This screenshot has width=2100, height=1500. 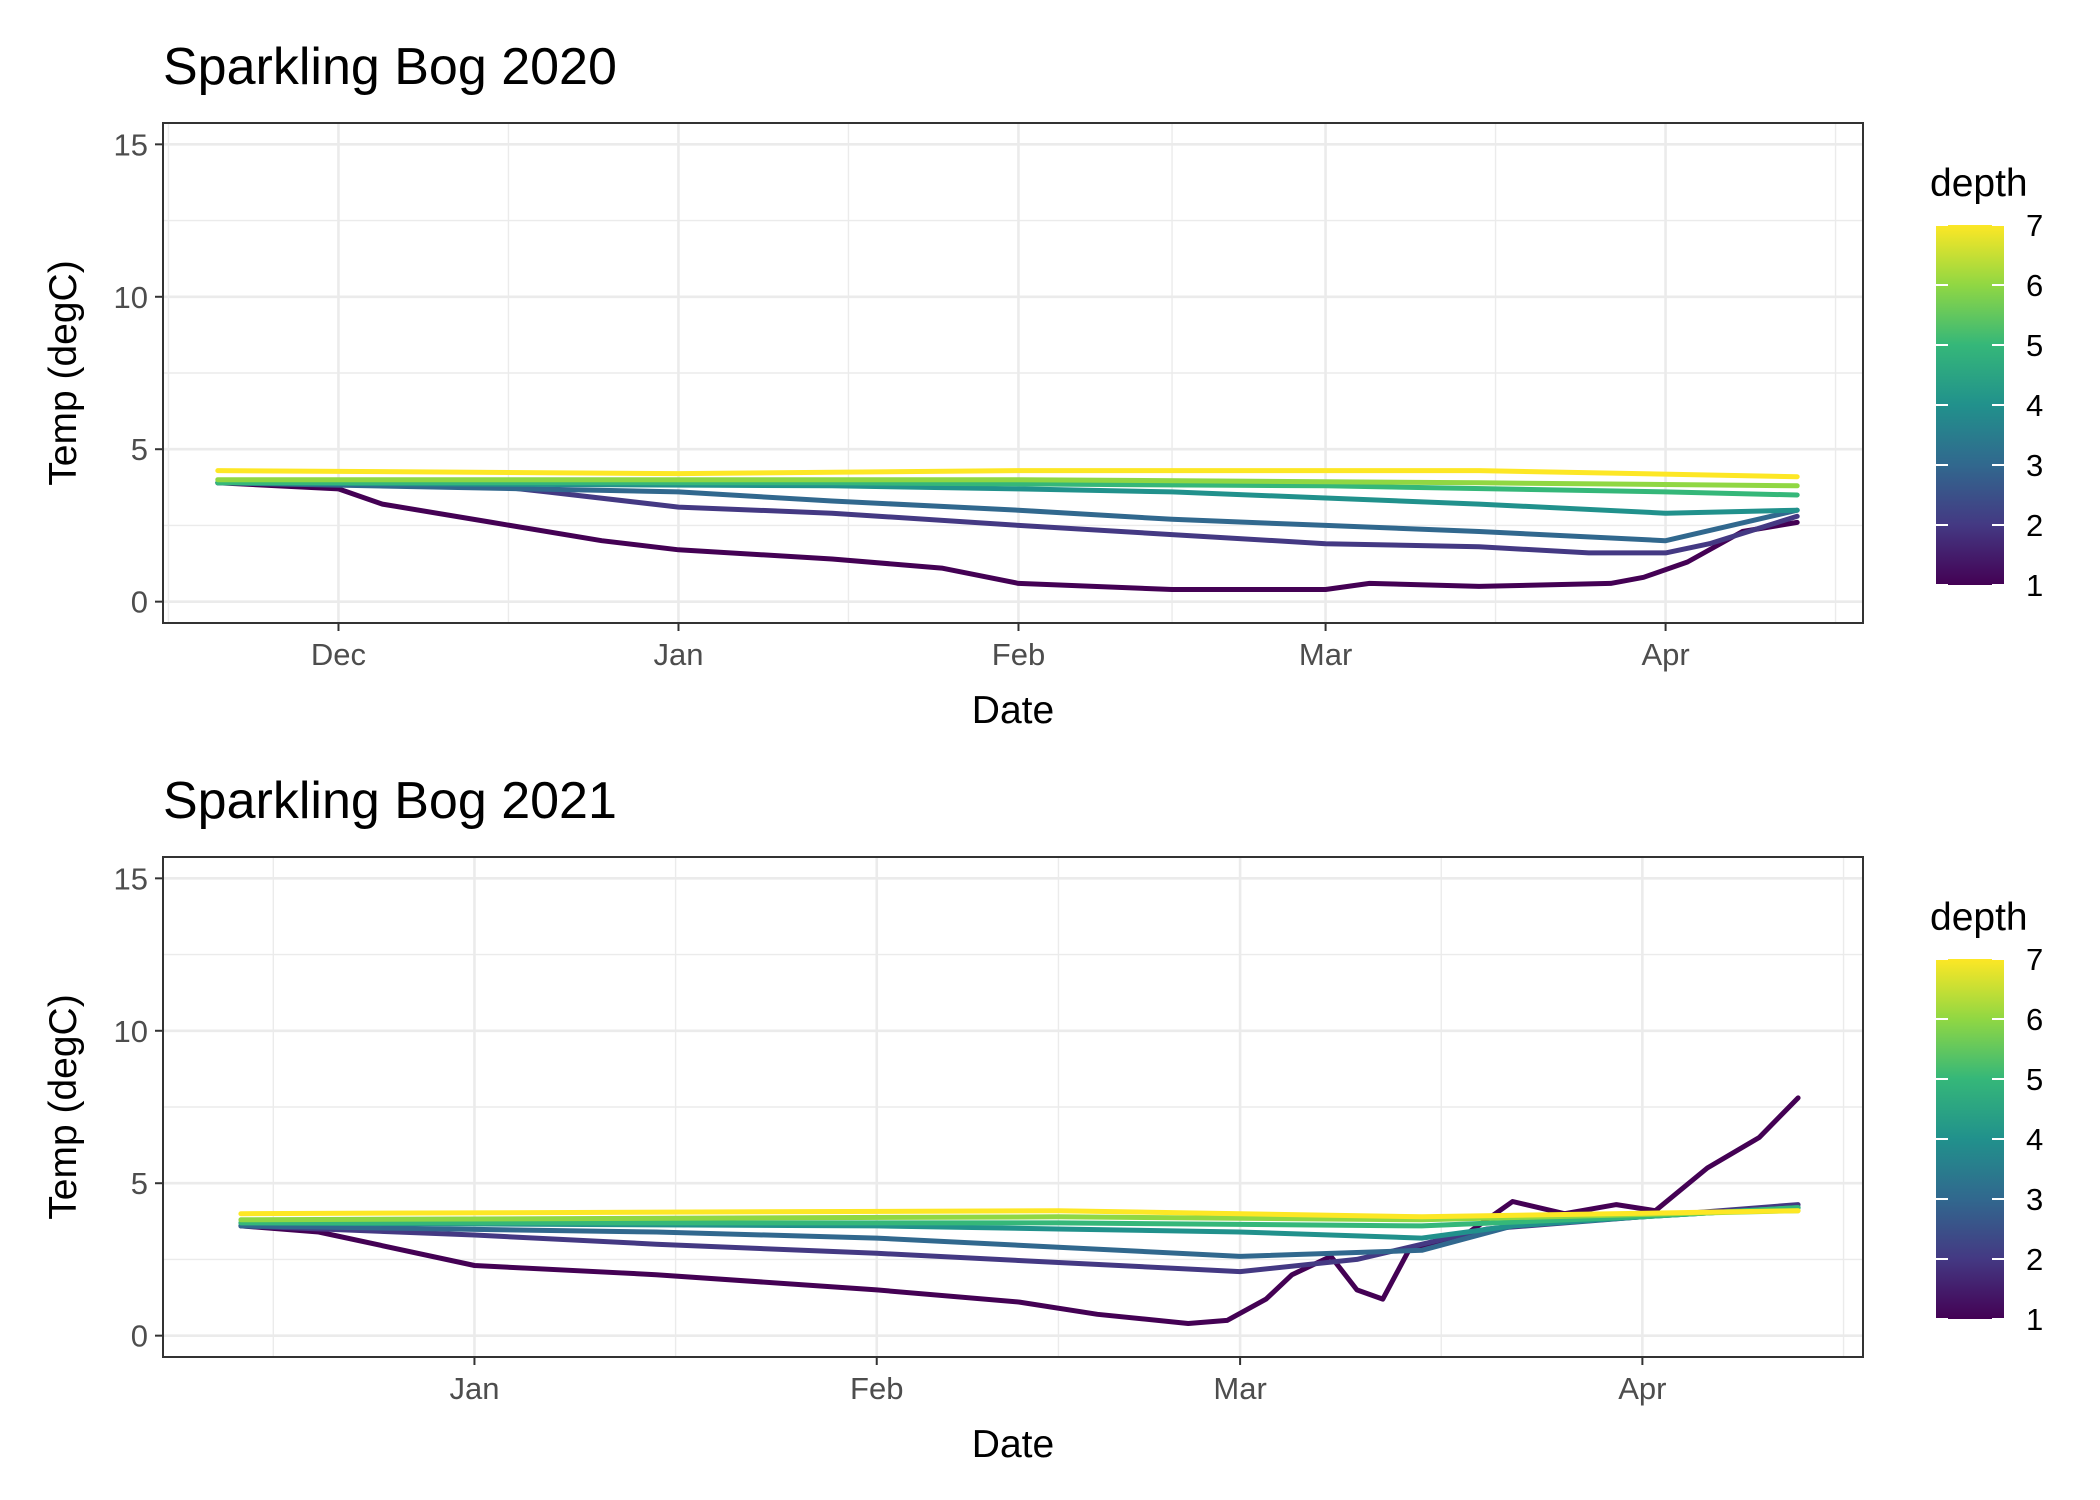 I want to click on panel-title: Sparkling Bog 2021, so click(x=390, y=801).